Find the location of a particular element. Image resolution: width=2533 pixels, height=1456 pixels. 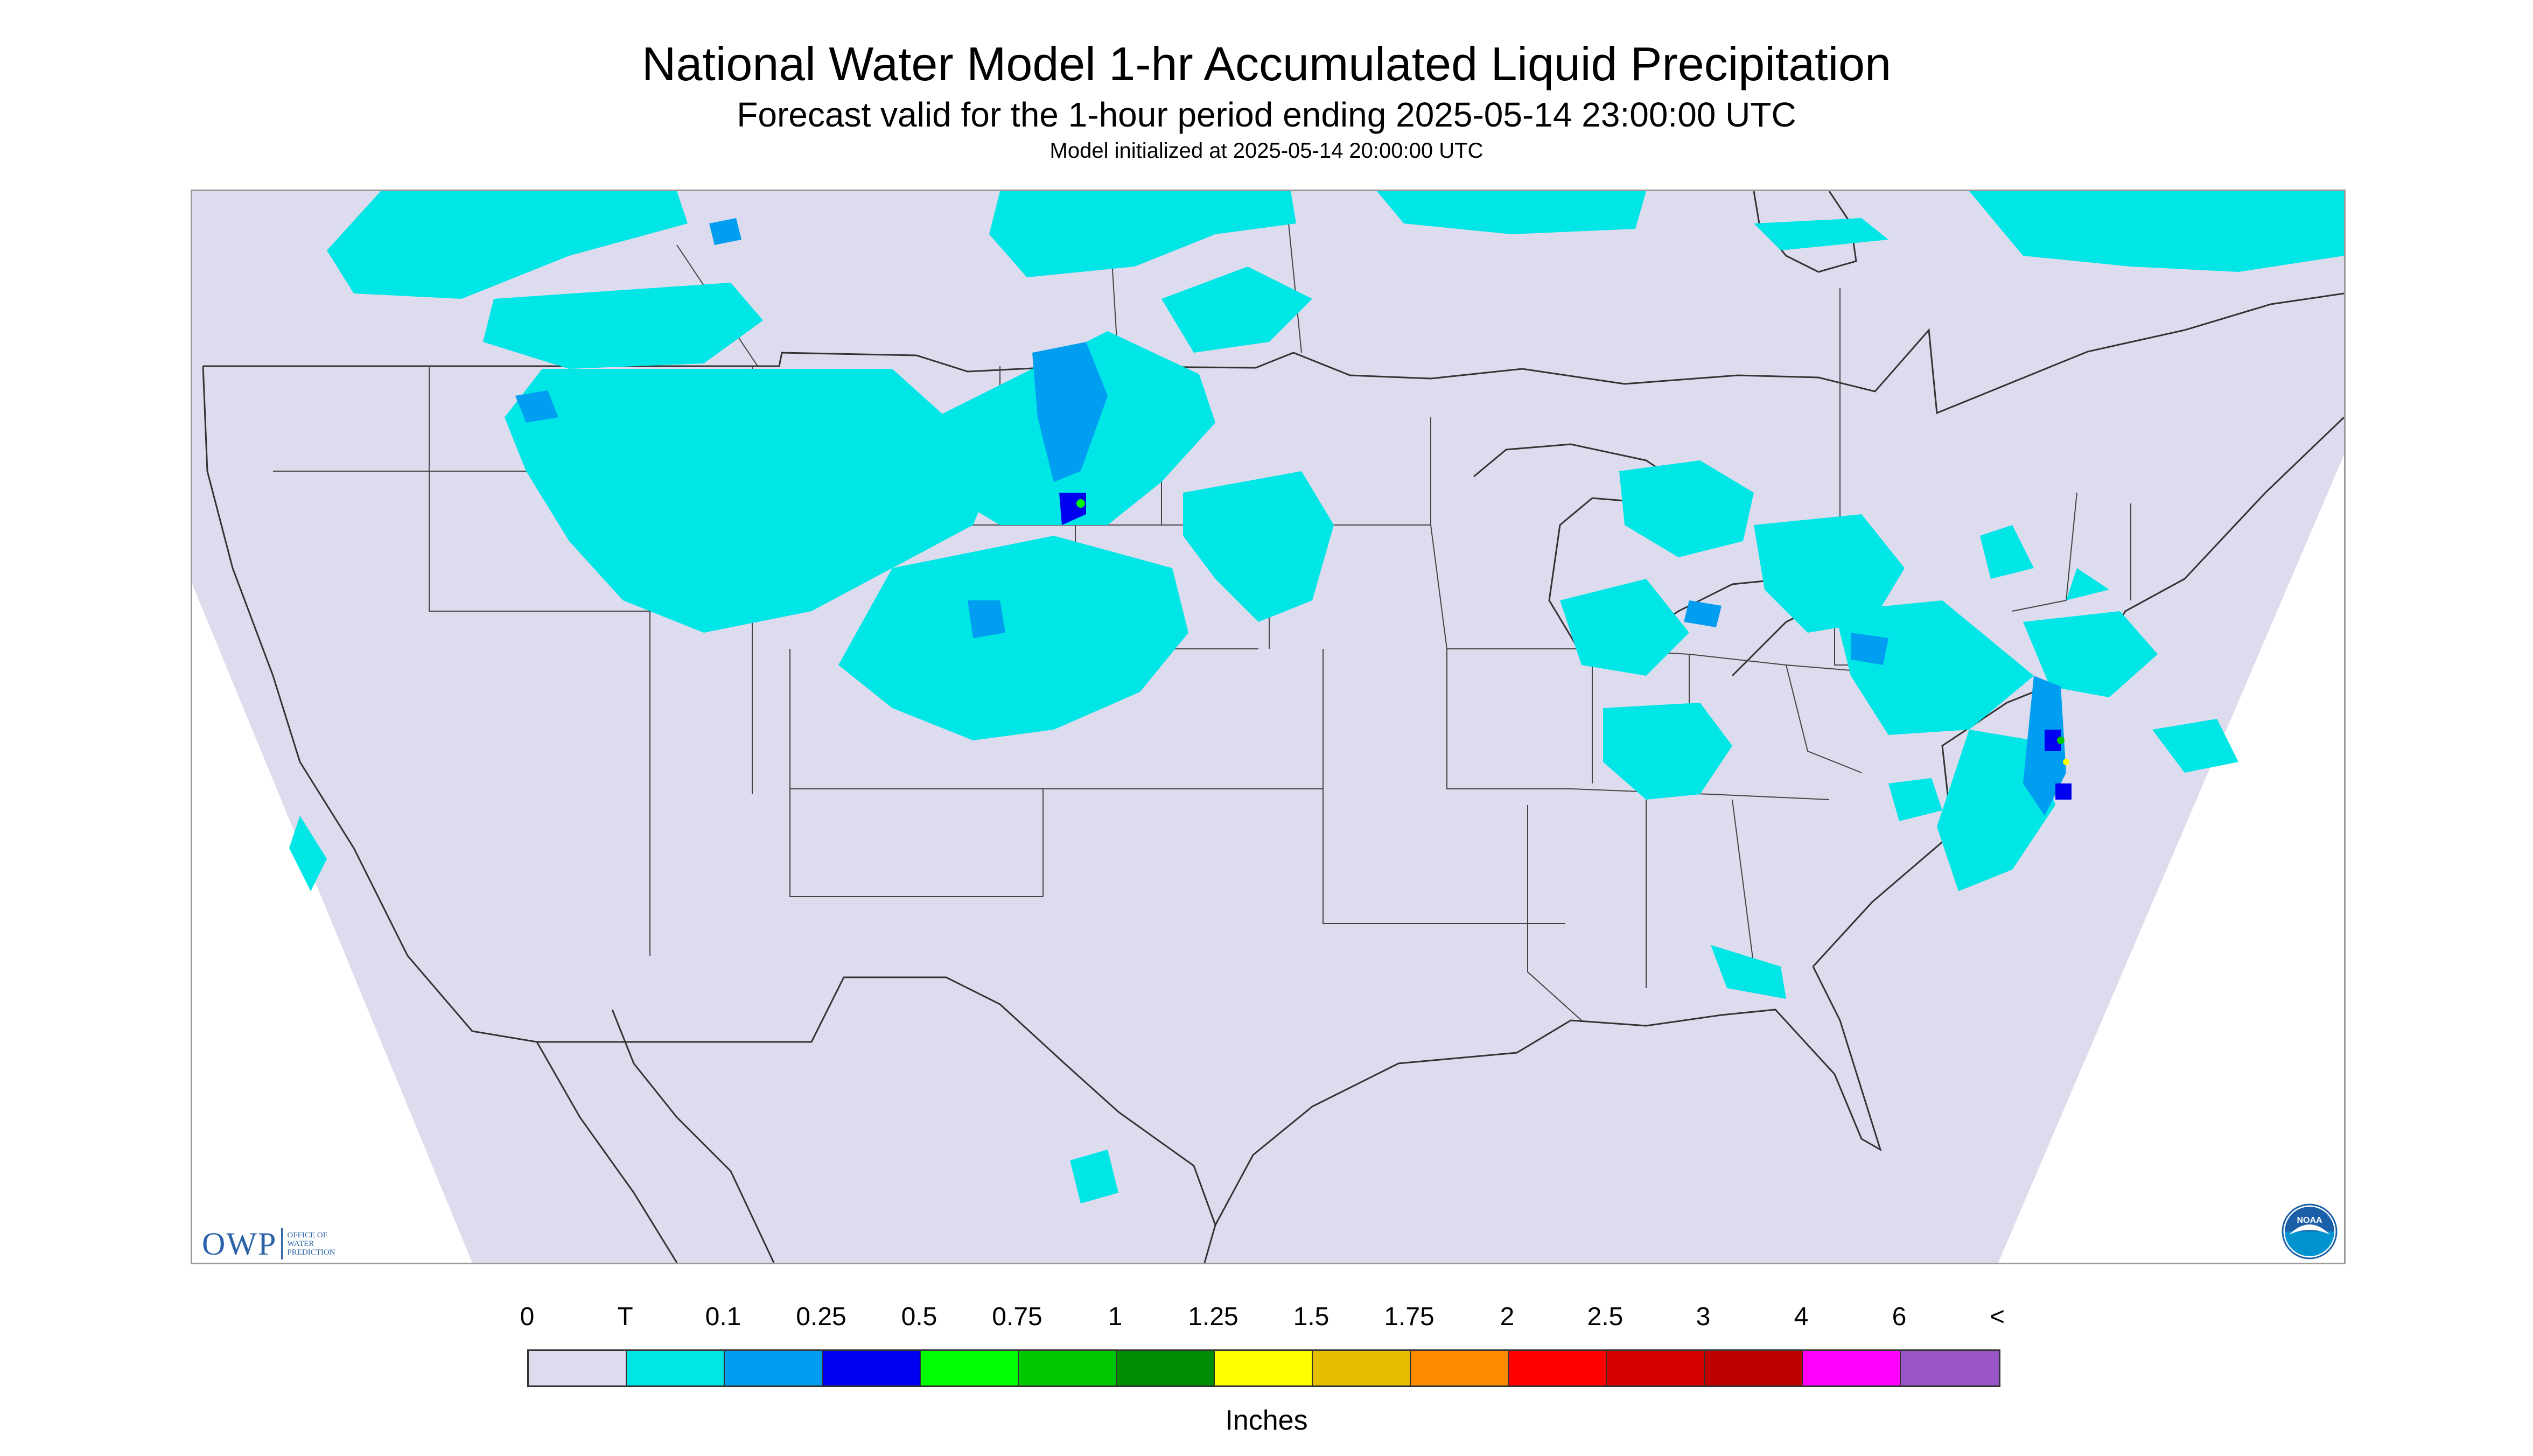

legend-colorbar is located at coordinates (1263, 1368).